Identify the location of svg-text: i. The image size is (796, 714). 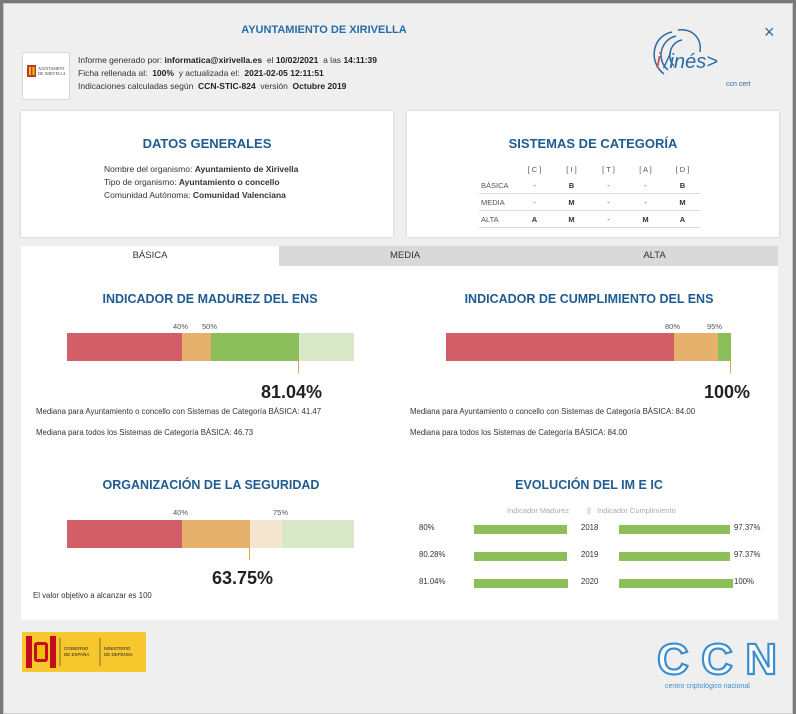
(659, 60).